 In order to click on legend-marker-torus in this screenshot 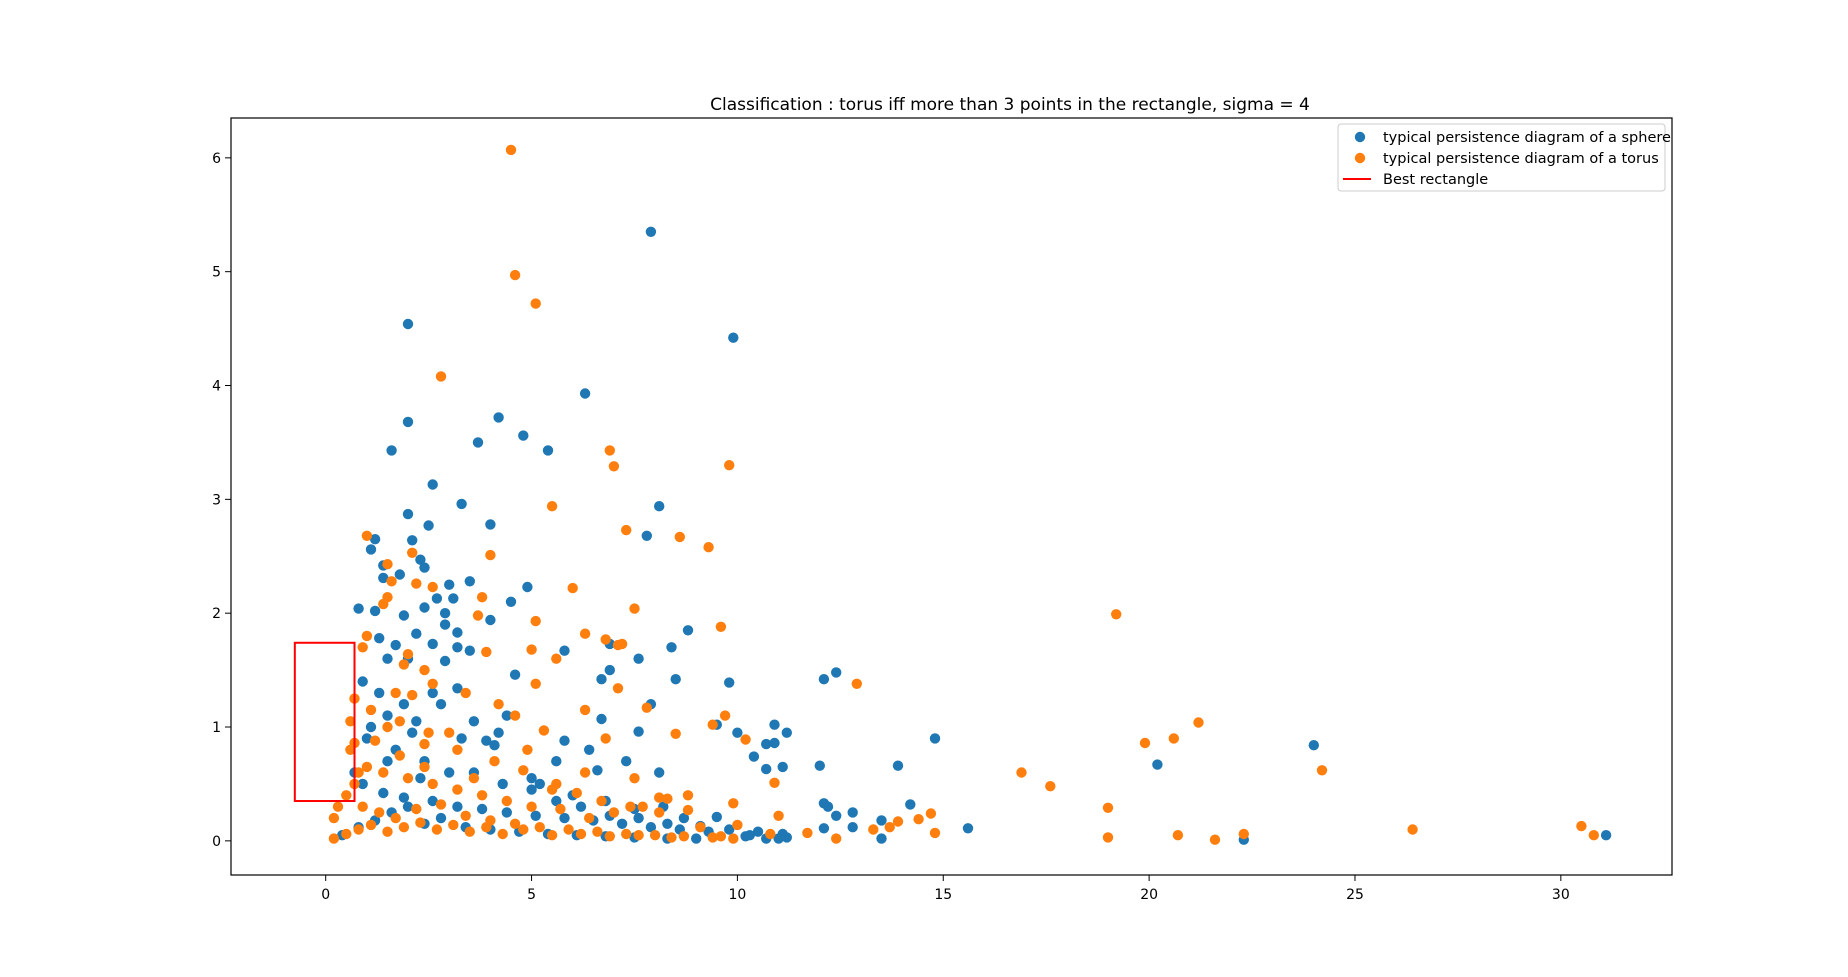, I will do `click(1360, 158)`.